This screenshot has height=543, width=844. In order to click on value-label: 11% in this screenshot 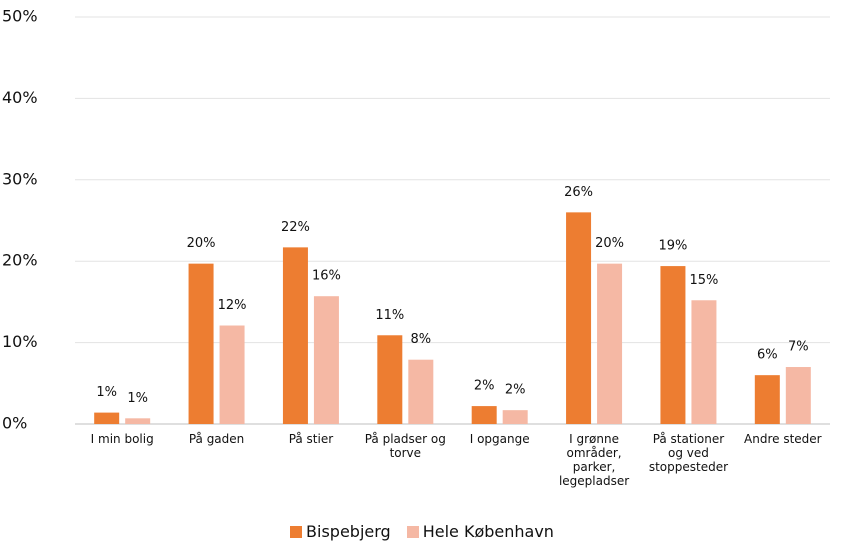, I will do `click(389, 315)`.